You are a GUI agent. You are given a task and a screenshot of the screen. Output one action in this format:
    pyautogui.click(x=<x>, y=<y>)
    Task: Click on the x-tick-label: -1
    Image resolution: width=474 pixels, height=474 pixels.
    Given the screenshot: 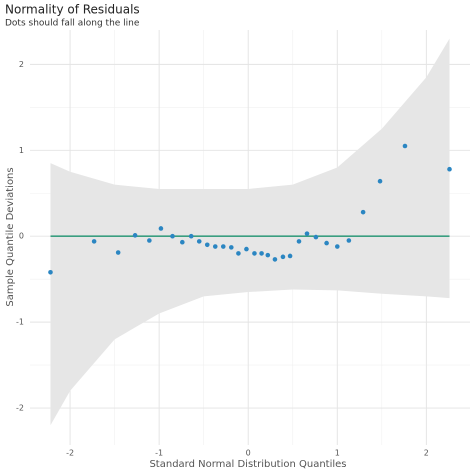 What is the action you would take?
    pyautogui.click(x=159, y=453)
    